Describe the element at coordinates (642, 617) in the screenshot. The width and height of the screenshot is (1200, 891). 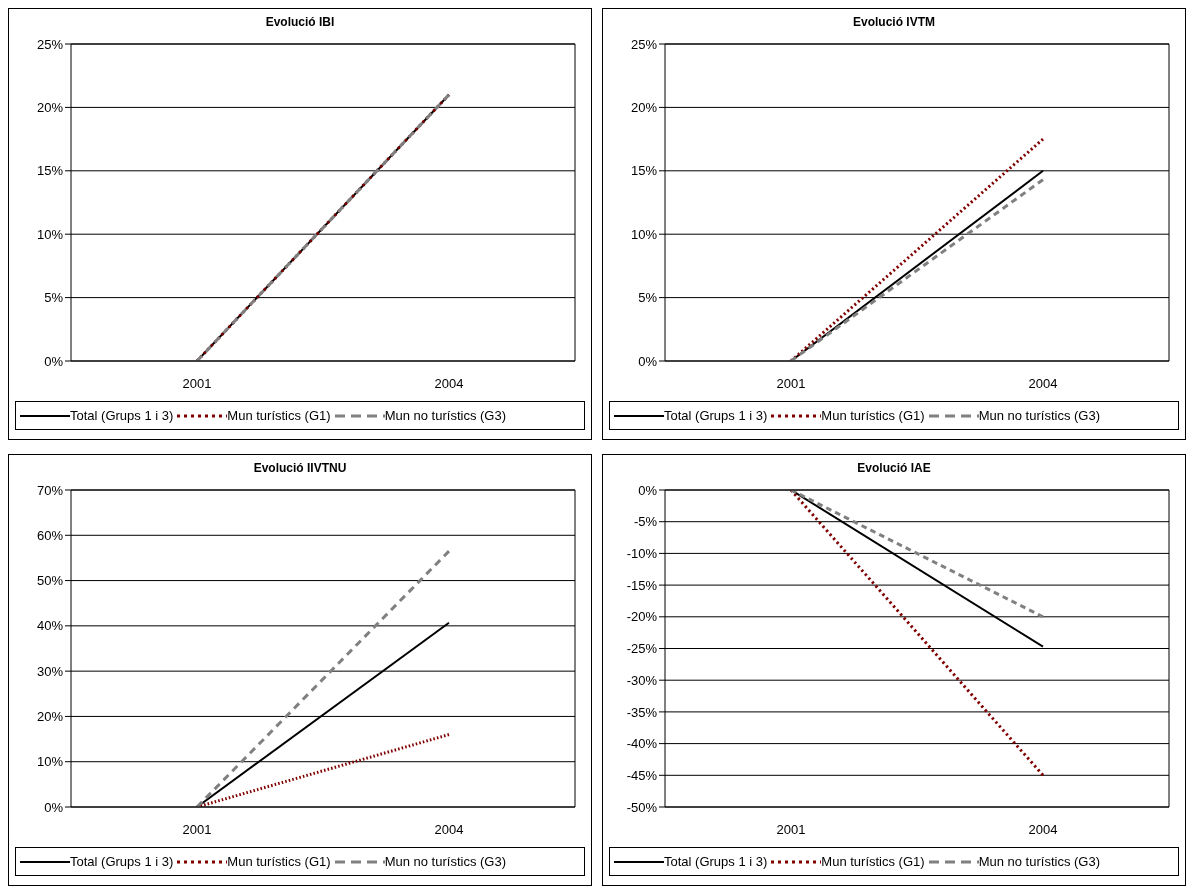
I see `y-tick-label: -20%` at that location.